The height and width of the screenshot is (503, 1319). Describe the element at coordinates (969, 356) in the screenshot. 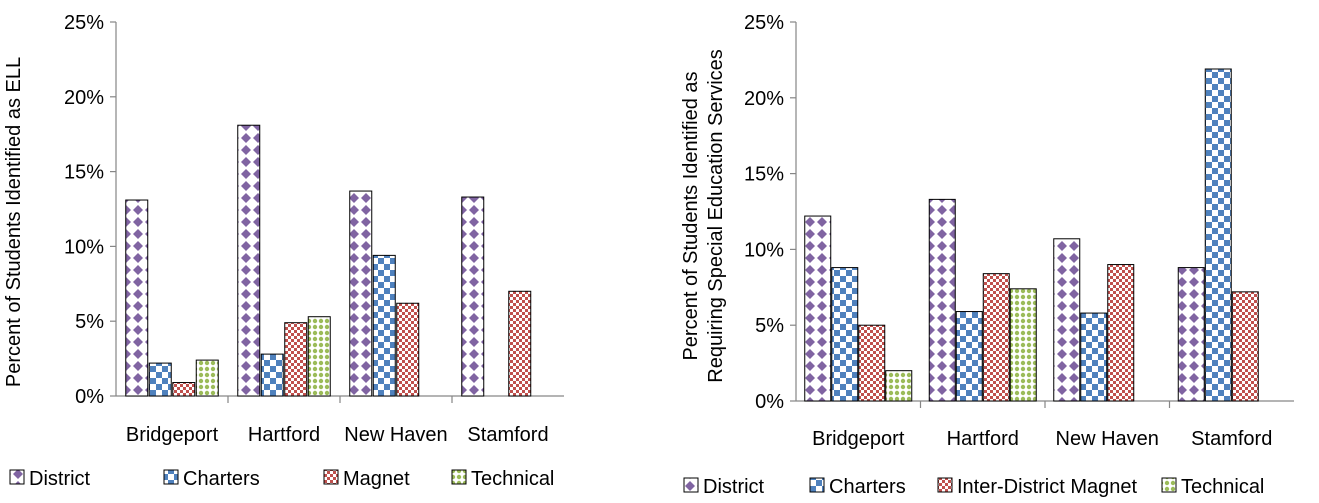

I see `right-bar-hartford-charters` at that location.